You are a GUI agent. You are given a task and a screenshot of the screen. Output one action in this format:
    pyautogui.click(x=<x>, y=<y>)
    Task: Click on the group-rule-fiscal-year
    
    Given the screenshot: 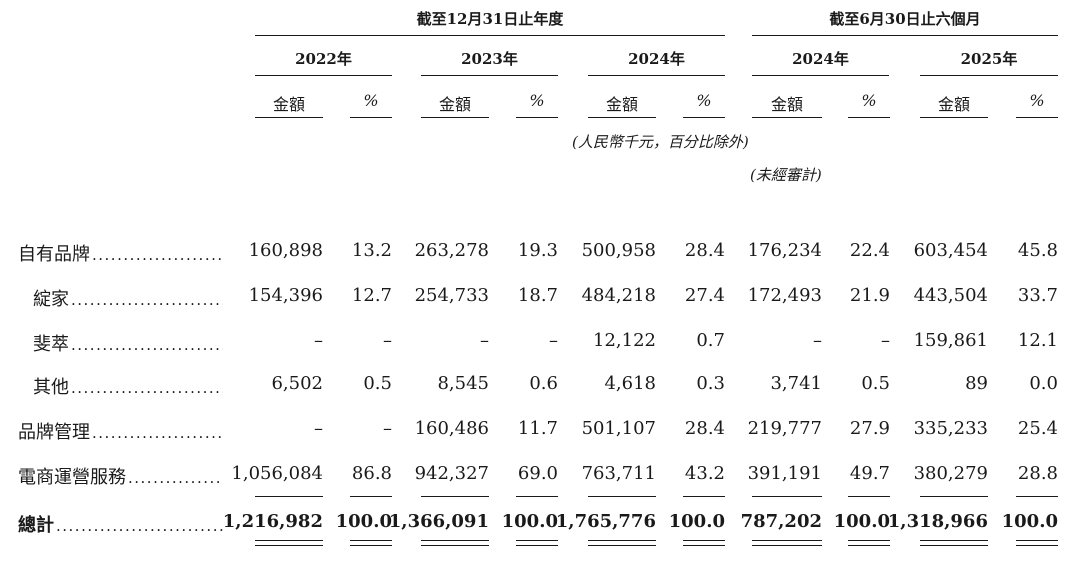 What is the action you would take?
    pyautogui.click(x=490, y=35)
    